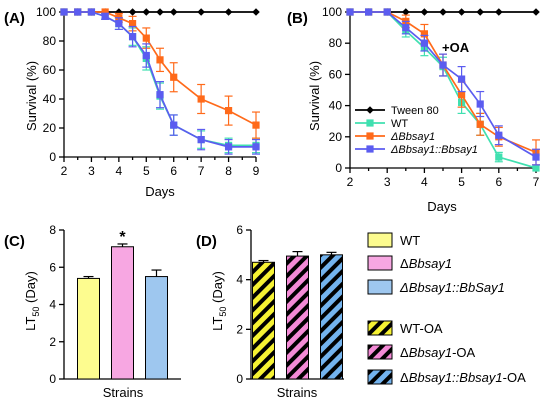 Image resolution: width=550 pixels, height=407 pixels. What do you see at coordinates (52, 267) in the screenshot?
I see `panel-c-y-tick-label: 6` at bounding box center [52, 267].